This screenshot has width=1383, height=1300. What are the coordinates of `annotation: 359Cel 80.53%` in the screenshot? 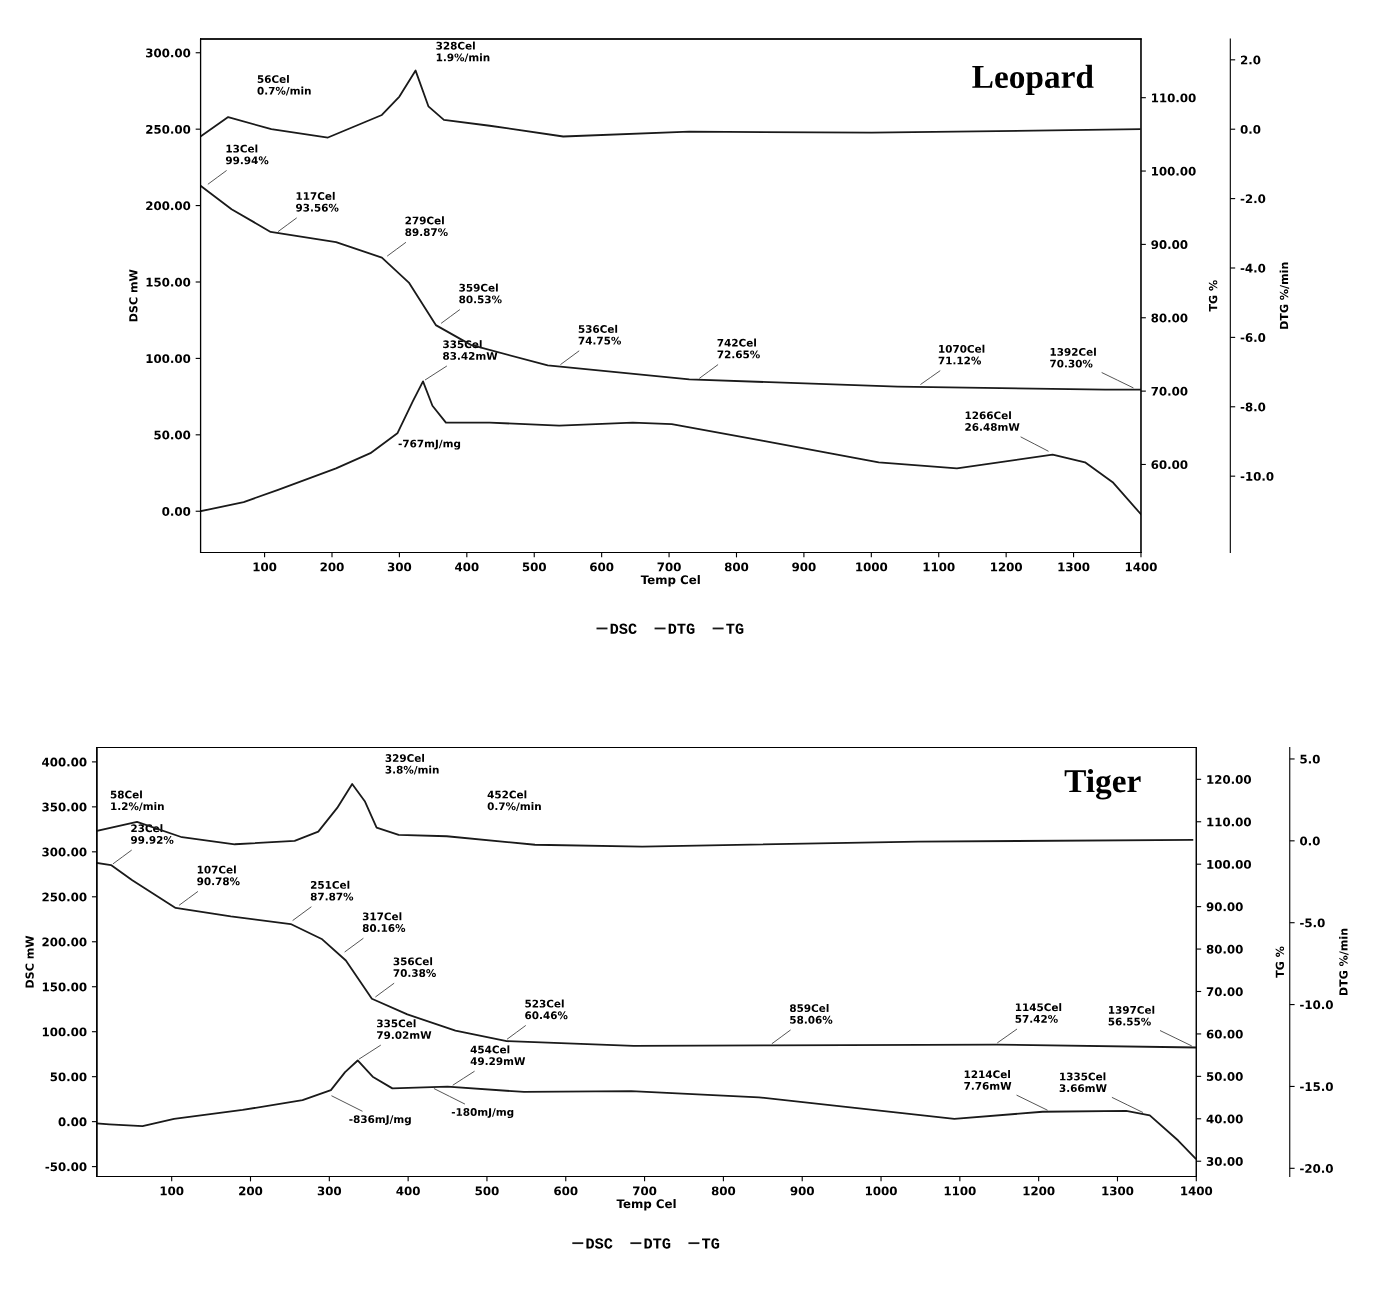 It's located at (480, 293).